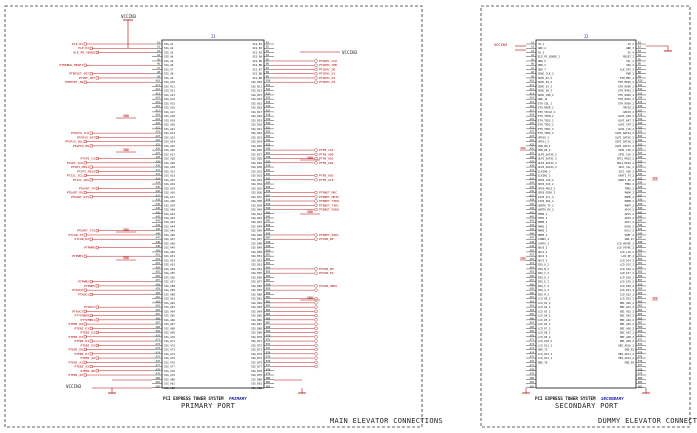 The image size is (697, 433). Describe the element at coordinates (640, 174) in the screenshot. I see `secondary-right-pin-number: B32` at that location.